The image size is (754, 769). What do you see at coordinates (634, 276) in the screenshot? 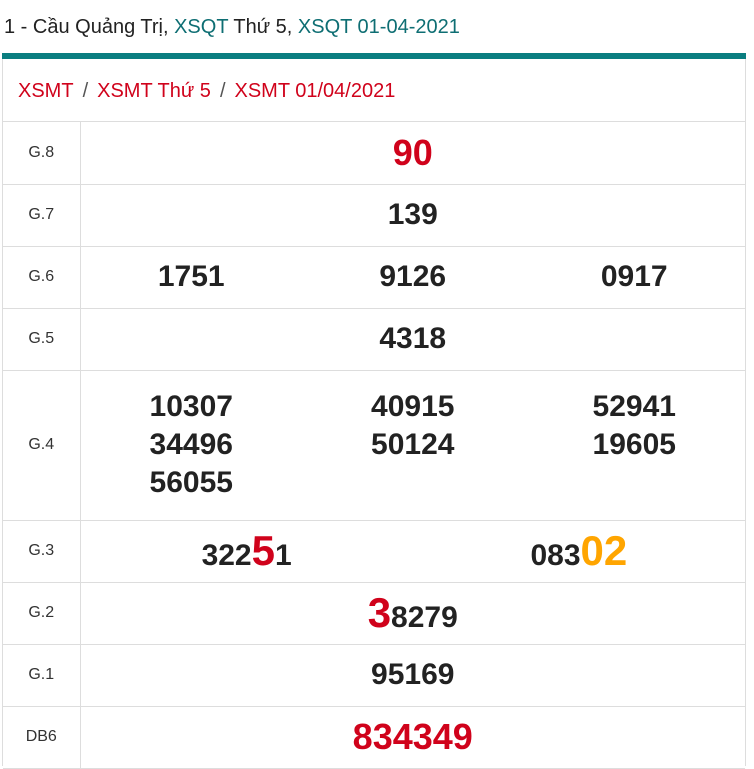
I see `prize-number: 0917` at bounding box center [634, 276].